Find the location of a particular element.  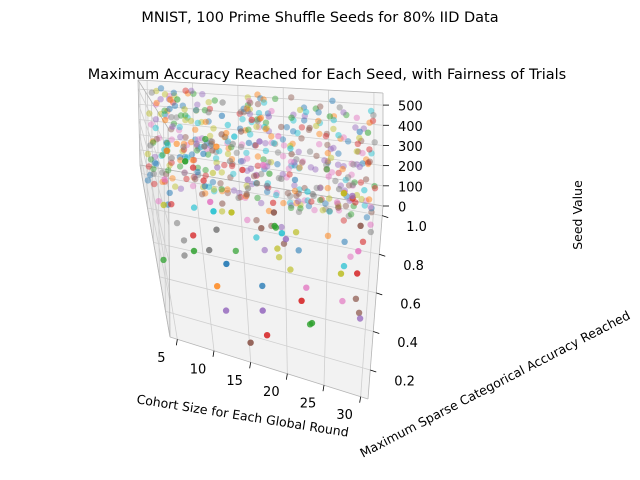

y-gridline is located at coordinates (263, 231).